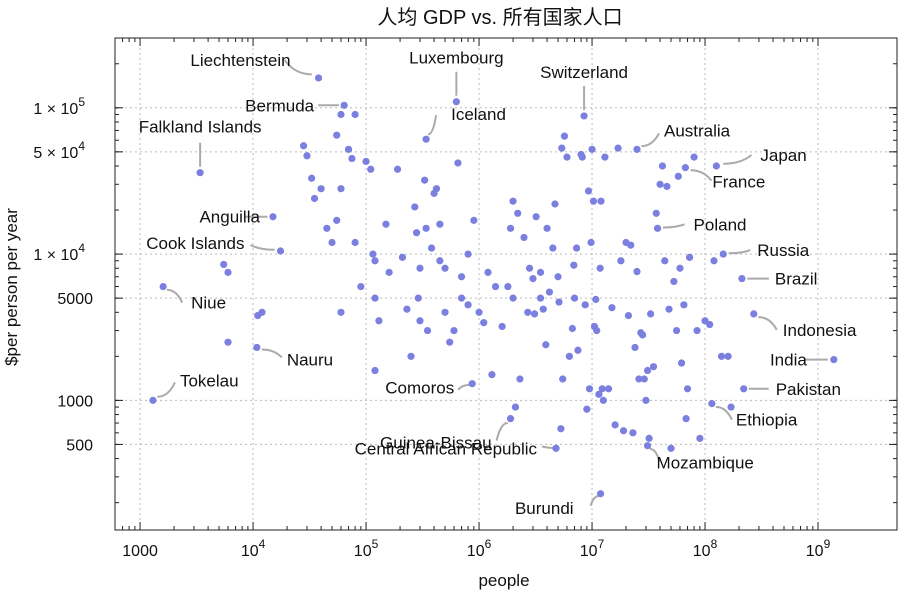  Describe the element at coordinates (446, 448) in the screenshot. I see `point-label: Central African Republic` at that location.